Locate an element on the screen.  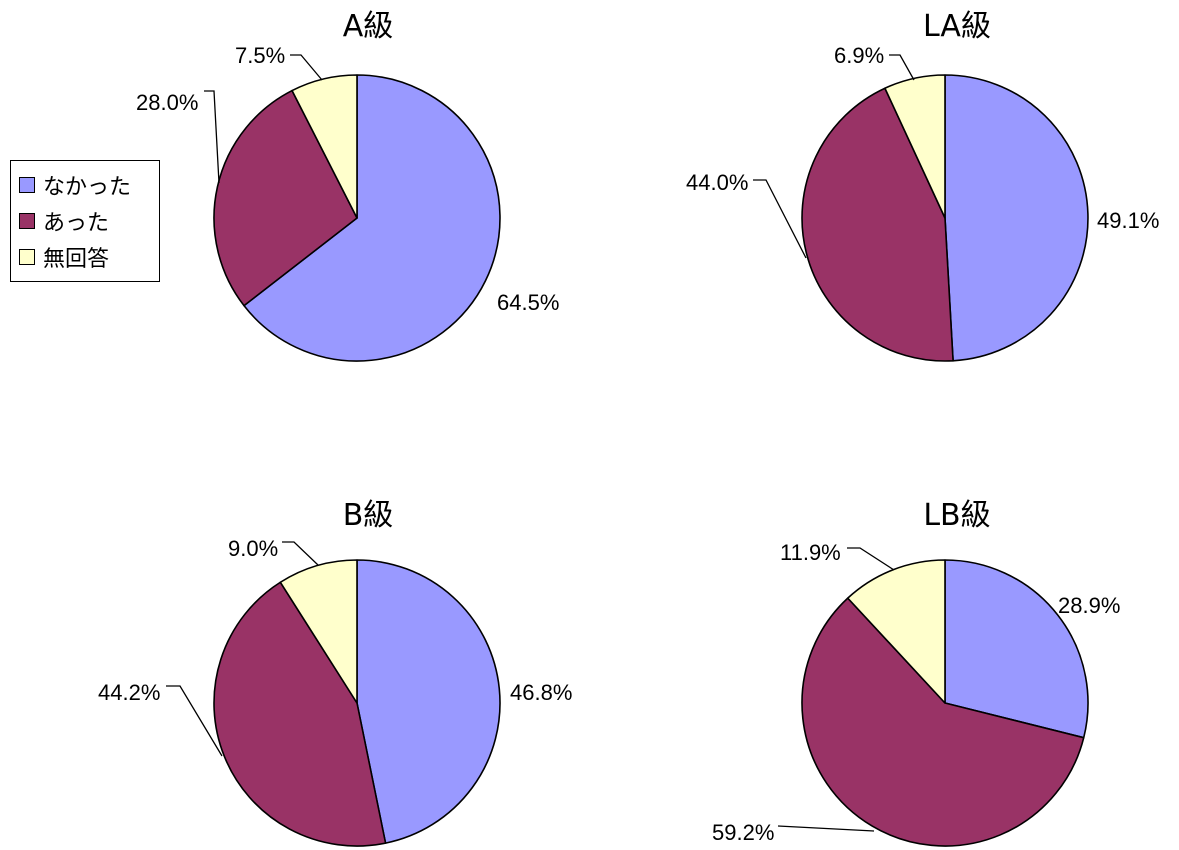
legend-label-nakatta: なかった is located at coordinates (87, 187).